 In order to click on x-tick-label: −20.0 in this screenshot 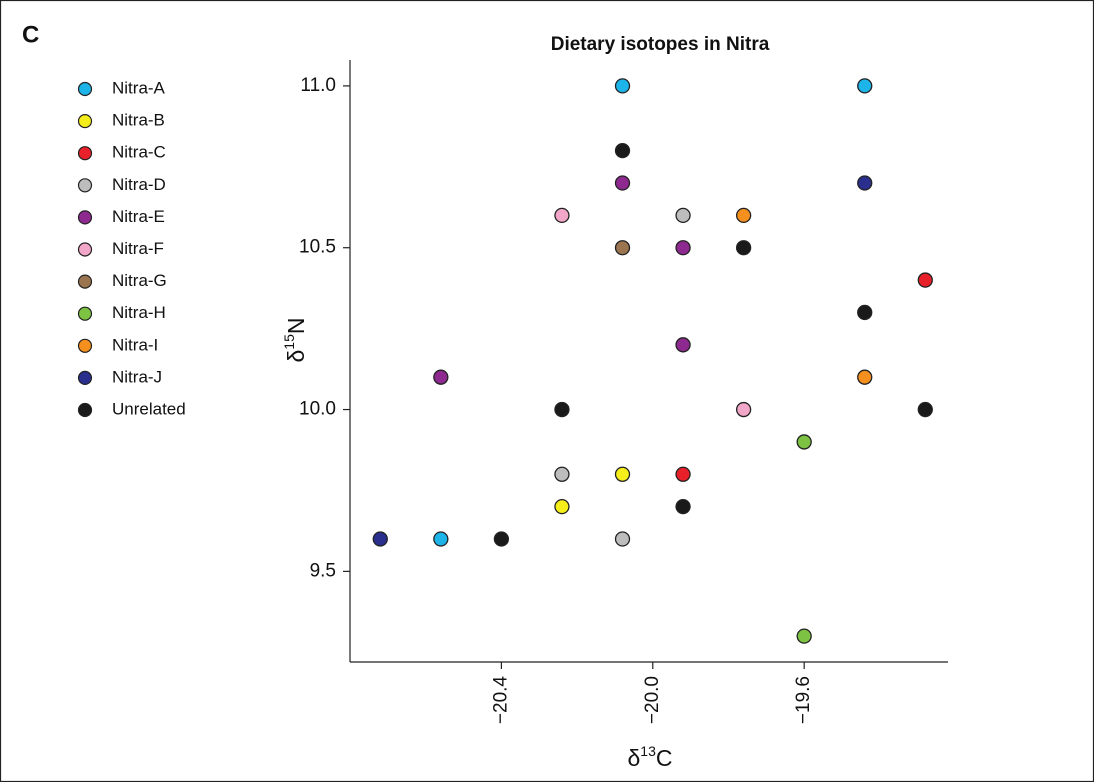, I will do `click(652, 700)`.